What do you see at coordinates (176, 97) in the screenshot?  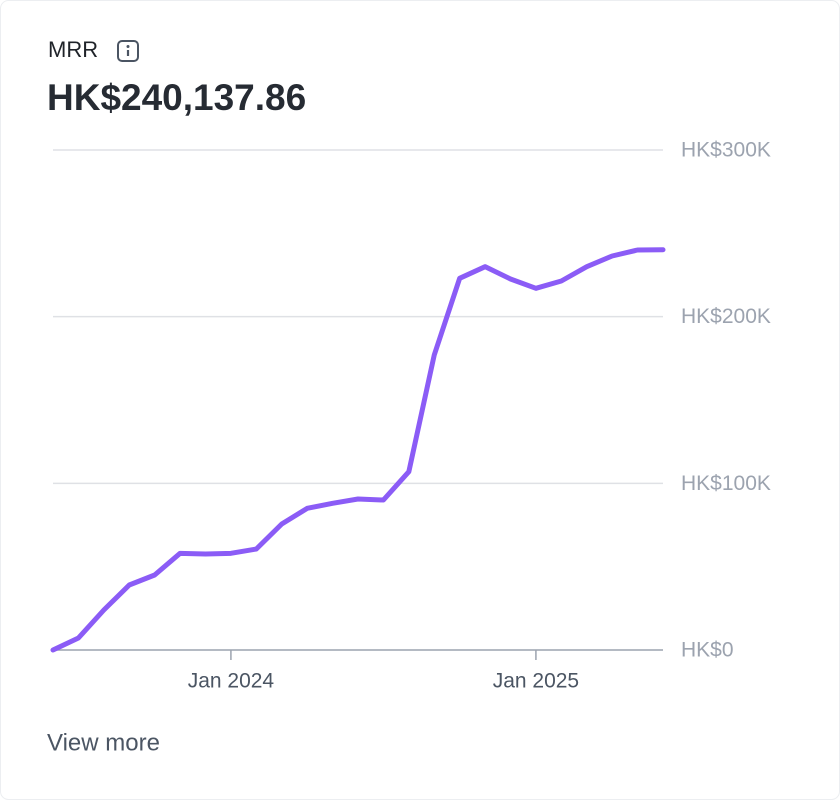 I see `metric-value: HK$240,137.86` at bounding box center [176, 97].